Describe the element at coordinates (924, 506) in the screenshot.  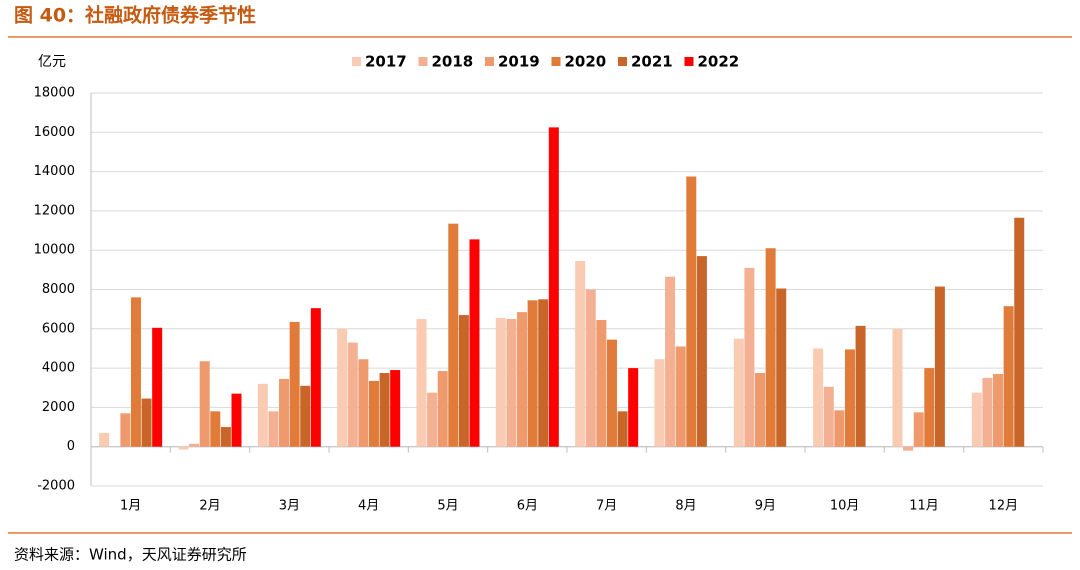
I see `x-tick-label: 11月` at that location.